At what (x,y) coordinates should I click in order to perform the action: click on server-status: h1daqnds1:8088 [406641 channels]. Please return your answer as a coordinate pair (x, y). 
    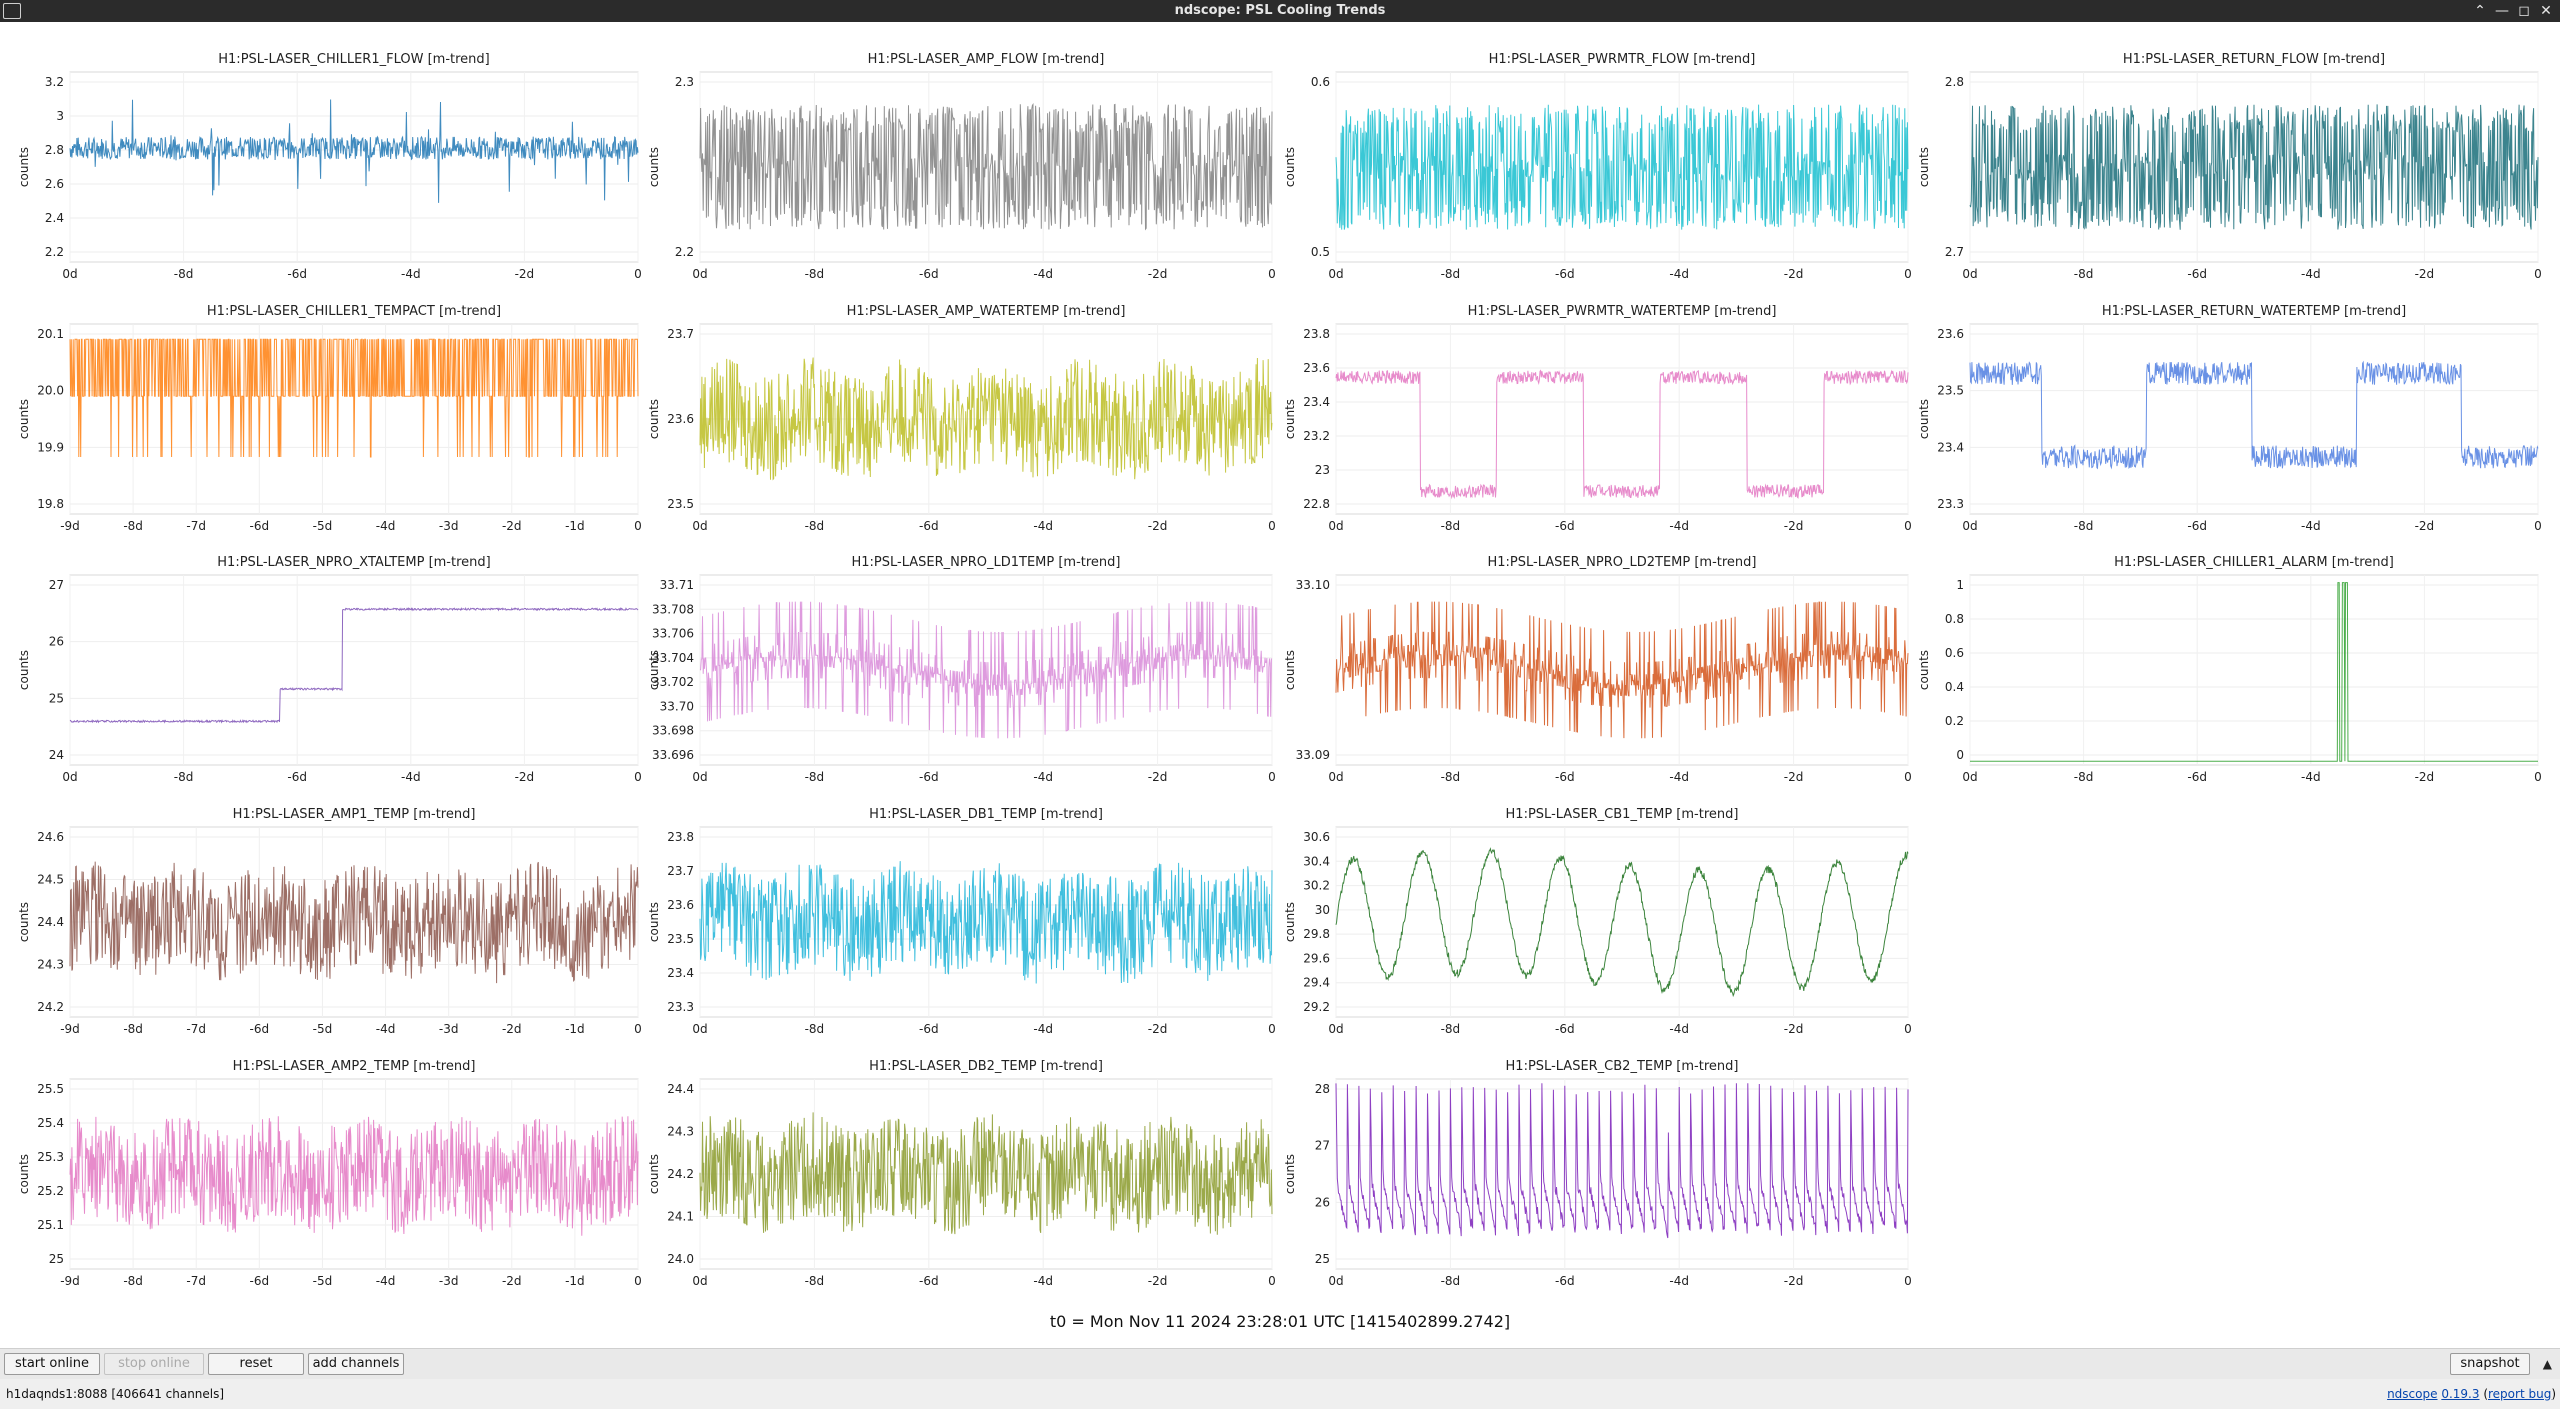
    Looking at the image, I should click on (115, 1394).